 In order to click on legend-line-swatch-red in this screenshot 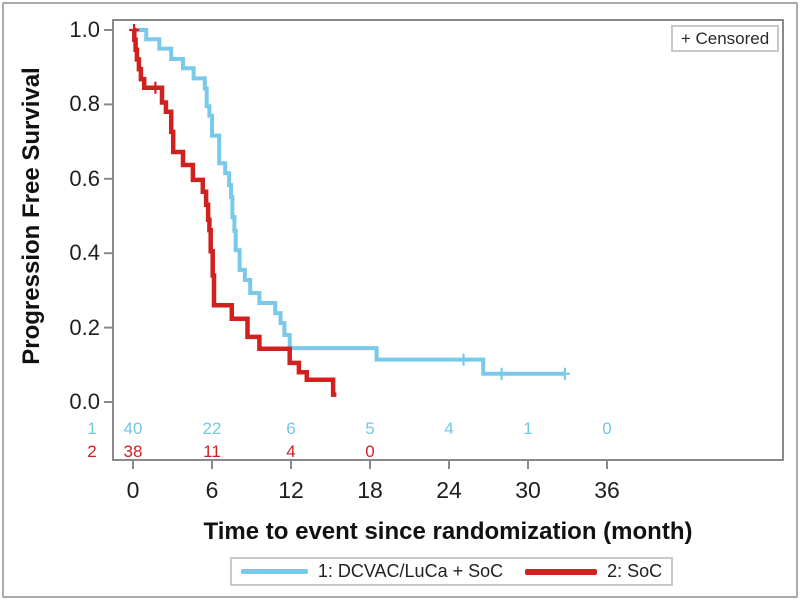, I will do `click(561, 571)`.